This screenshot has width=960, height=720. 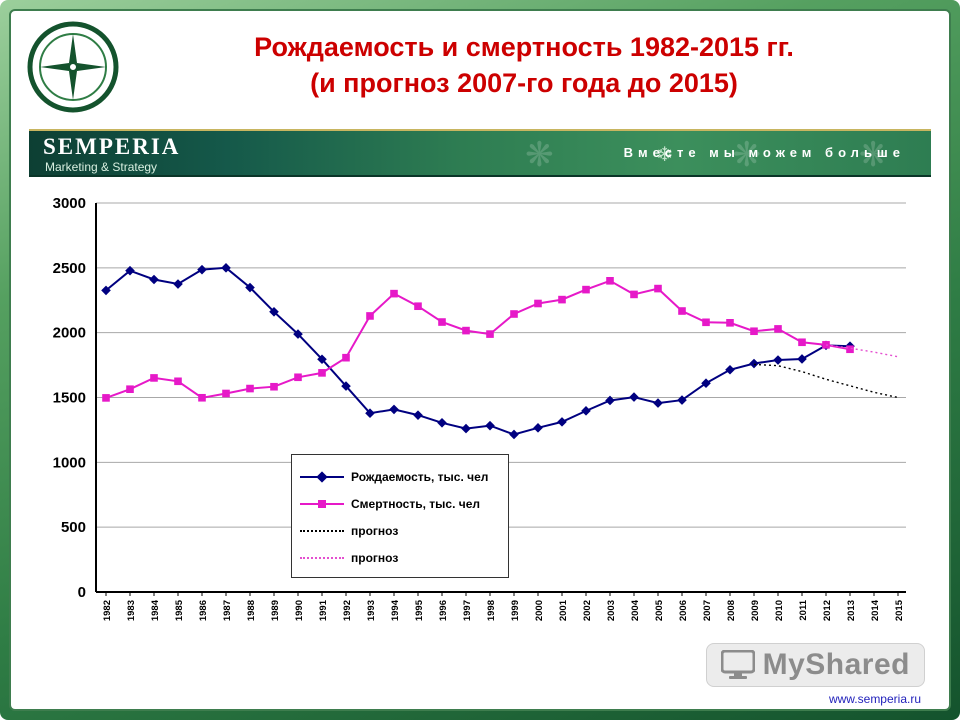 What do you see at coordinates (227, 610) in the screenshot?
I see `svg-text: 1987` at bounding box center [227, 610].